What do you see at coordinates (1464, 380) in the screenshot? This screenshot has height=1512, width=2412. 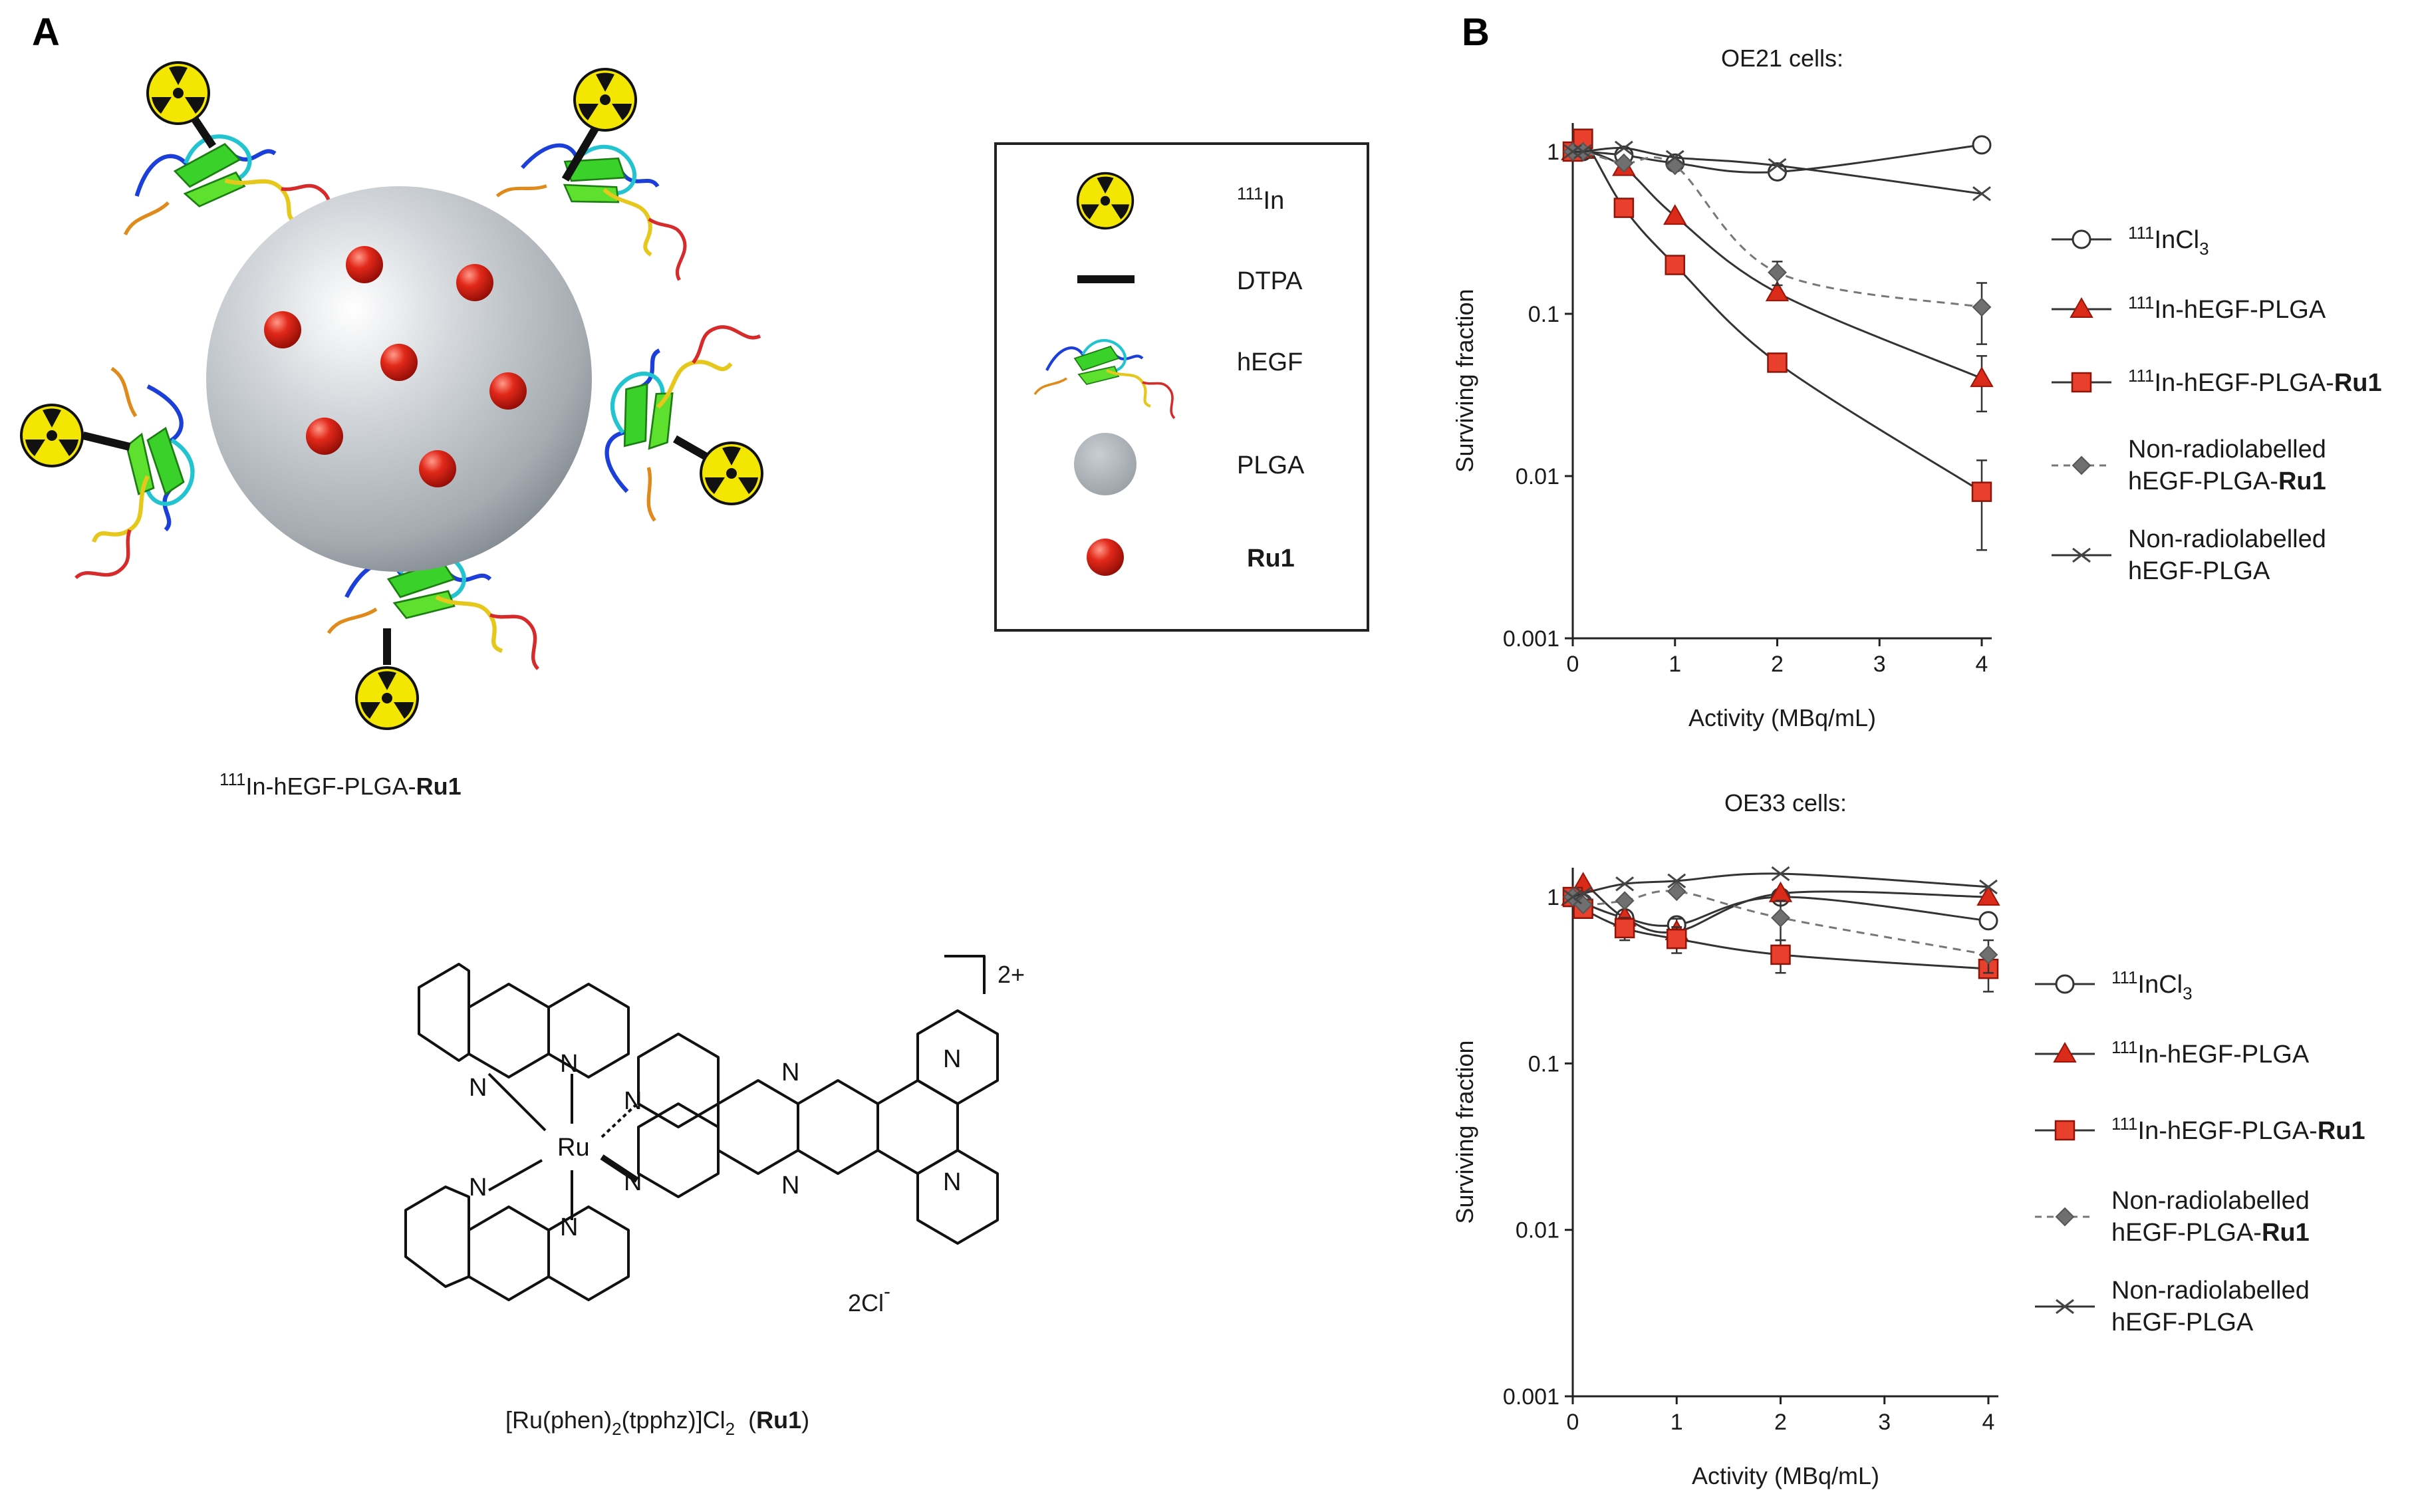 I see `y-axis-label: Surviving fraction` at bounding box center [1464, 380].